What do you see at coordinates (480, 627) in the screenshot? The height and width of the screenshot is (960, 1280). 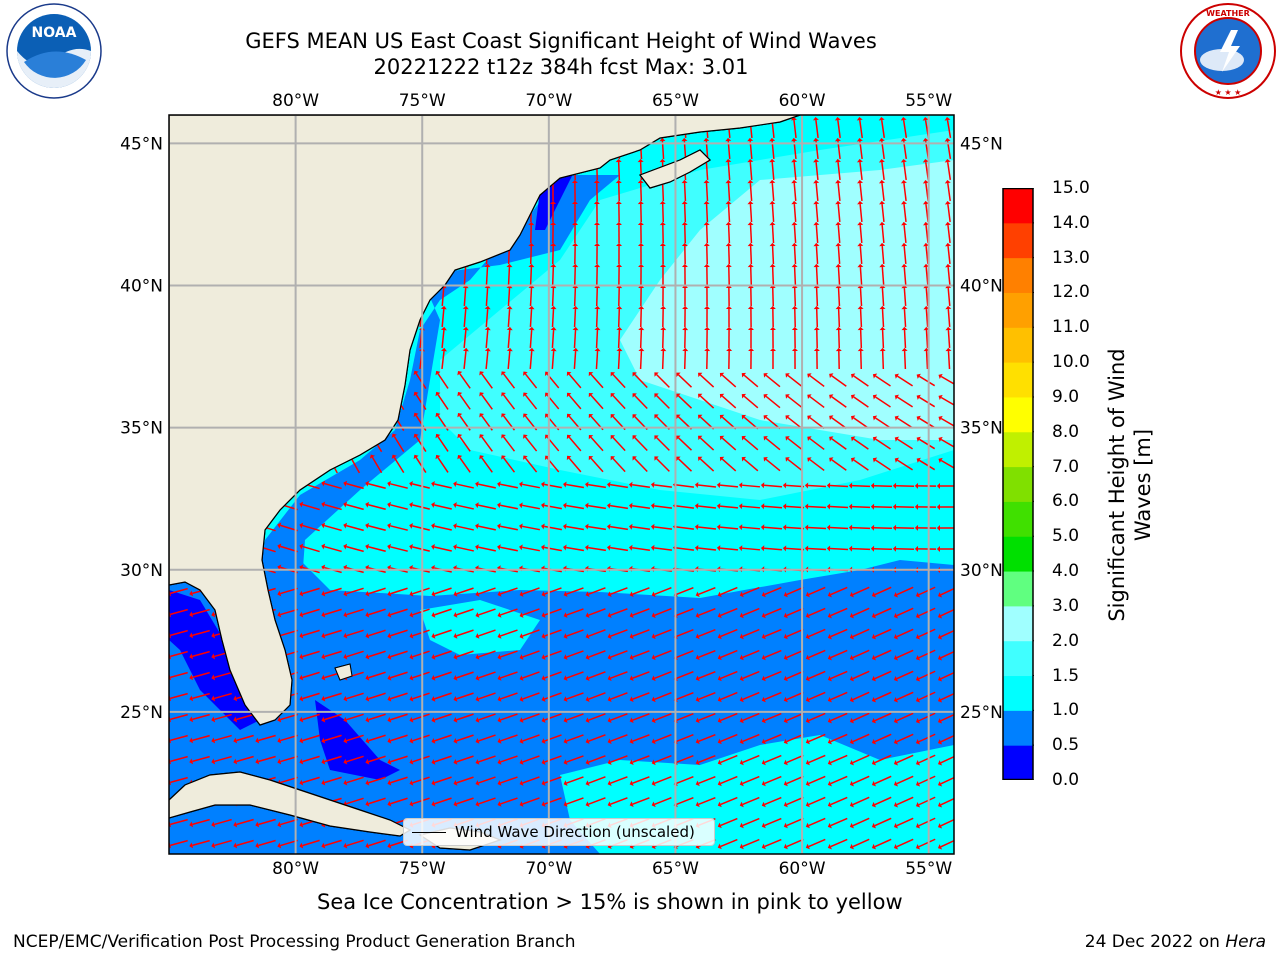 I see `wave-patch-mid` at bounding box center [480, 627].